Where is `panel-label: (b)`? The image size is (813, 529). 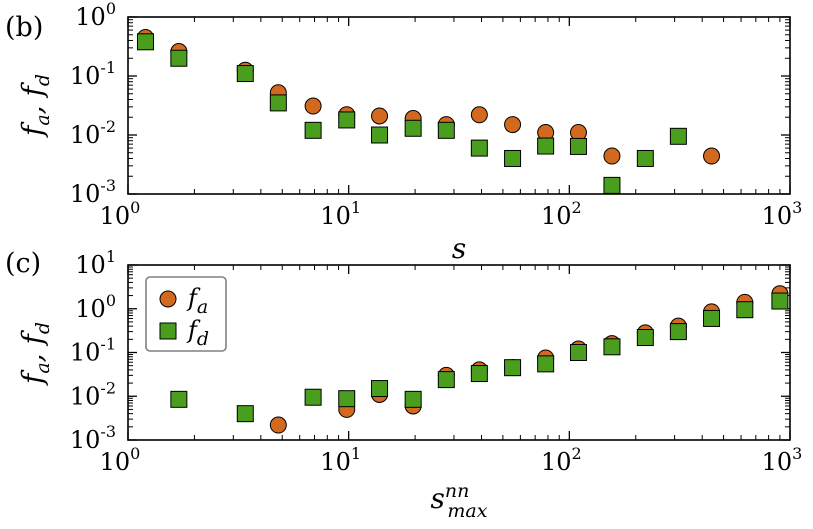
panel-label: (b) is located at coordinates (24, 27).